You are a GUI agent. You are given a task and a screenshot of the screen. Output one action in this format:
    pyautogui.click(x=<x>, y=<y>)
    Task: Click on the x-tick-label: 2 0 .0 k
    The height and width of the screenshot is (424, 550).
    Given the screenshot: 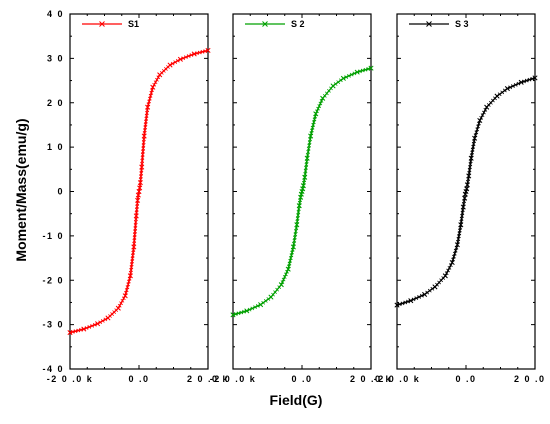 What is the action you would take?
    pyautogui.click(x=208, y=379)
    